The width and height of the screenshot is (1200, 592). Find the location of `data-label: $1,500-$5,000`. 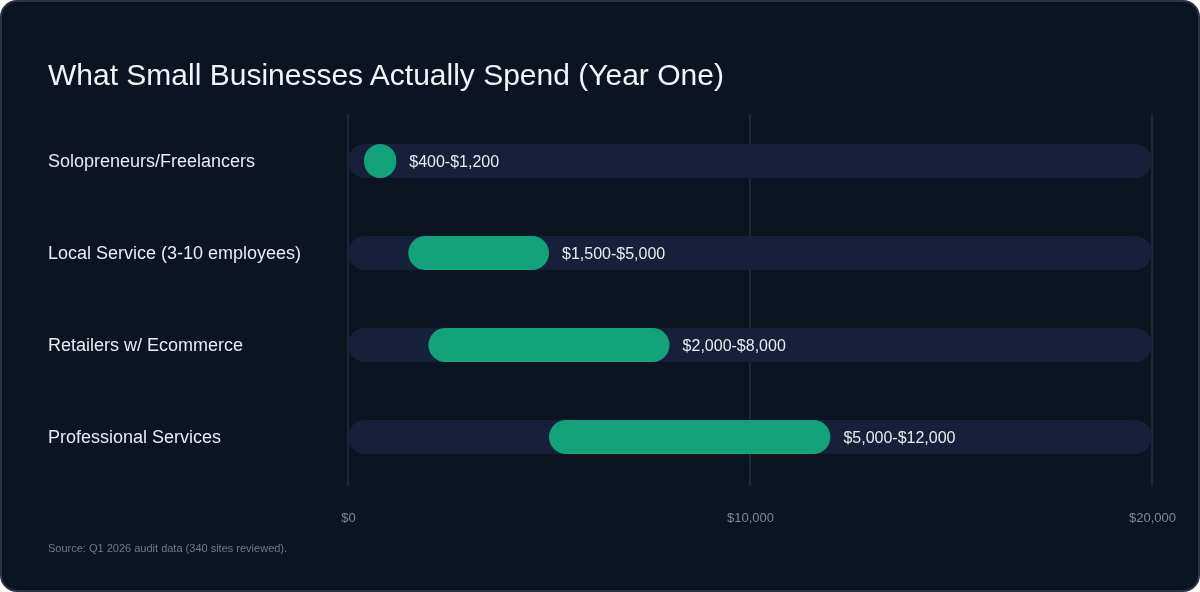

data-label: $1,500-$5,000 is located at coordinates (614, 253).